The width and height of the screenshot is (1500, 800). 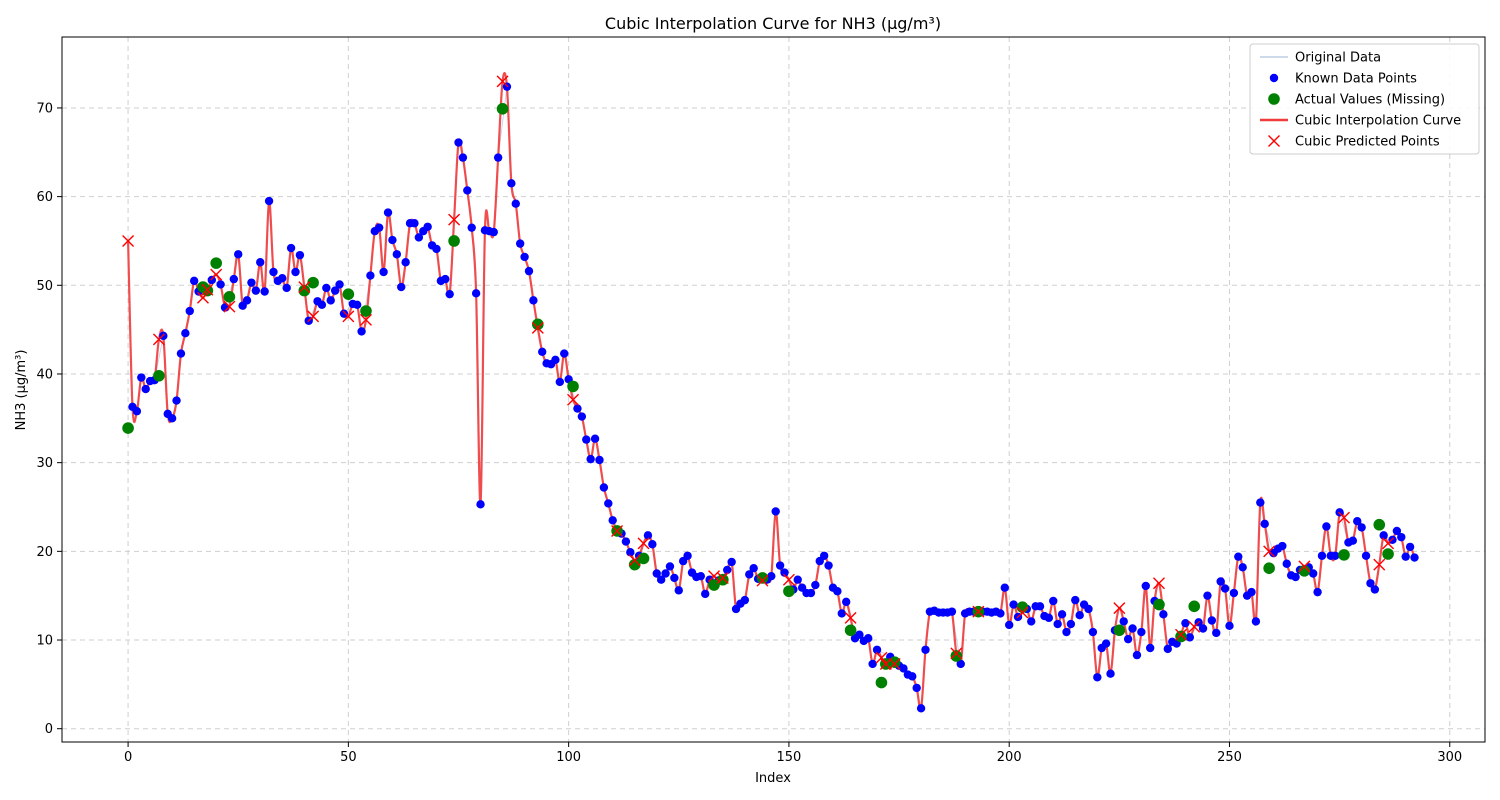 What do you see at coordinates (1370, 100) in the screenshot?
I see `legend-label: Actual Values (Missing)` at bounding box center [1370, 100].